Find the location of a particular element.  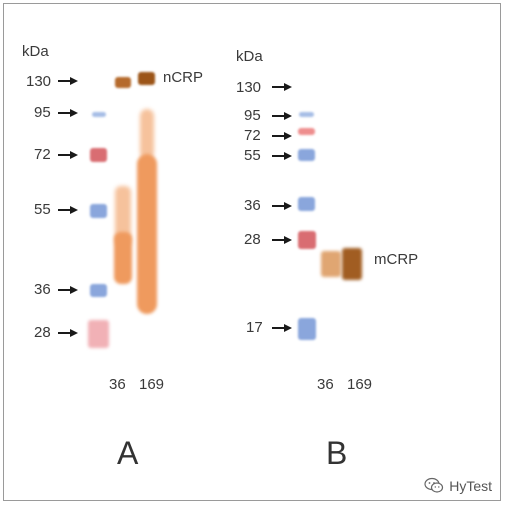

panel-a-marker-95: 95 is located at coordinates (42, 112).